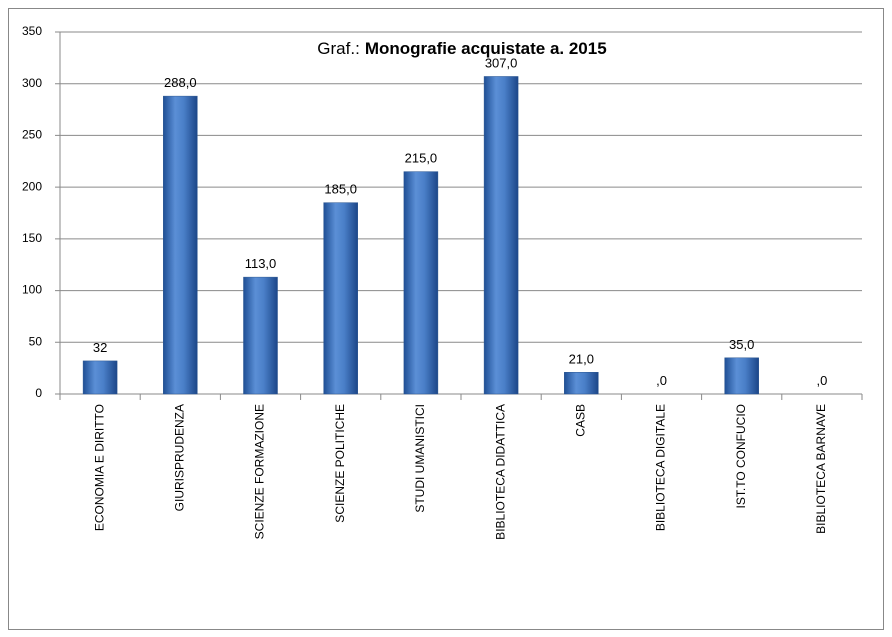  Describe the element at coordinates (741, 344) in the screenshot. I see `value-label: 35,0` at that location.